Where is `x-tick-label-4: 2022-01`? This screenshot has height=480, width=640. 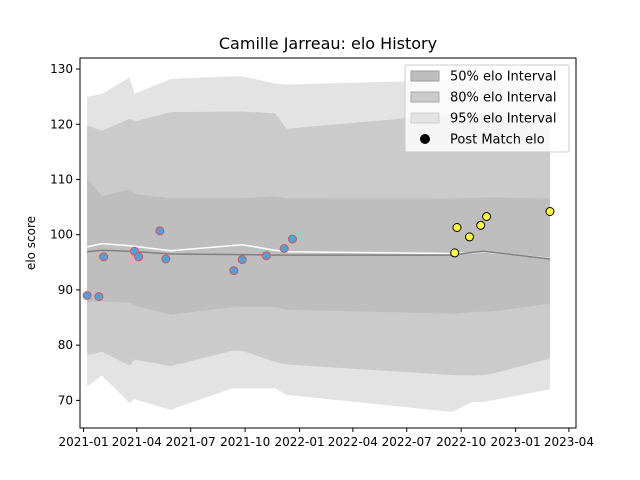 x-tick-label-4: 2022-01 is located at coordinates (300, 442).